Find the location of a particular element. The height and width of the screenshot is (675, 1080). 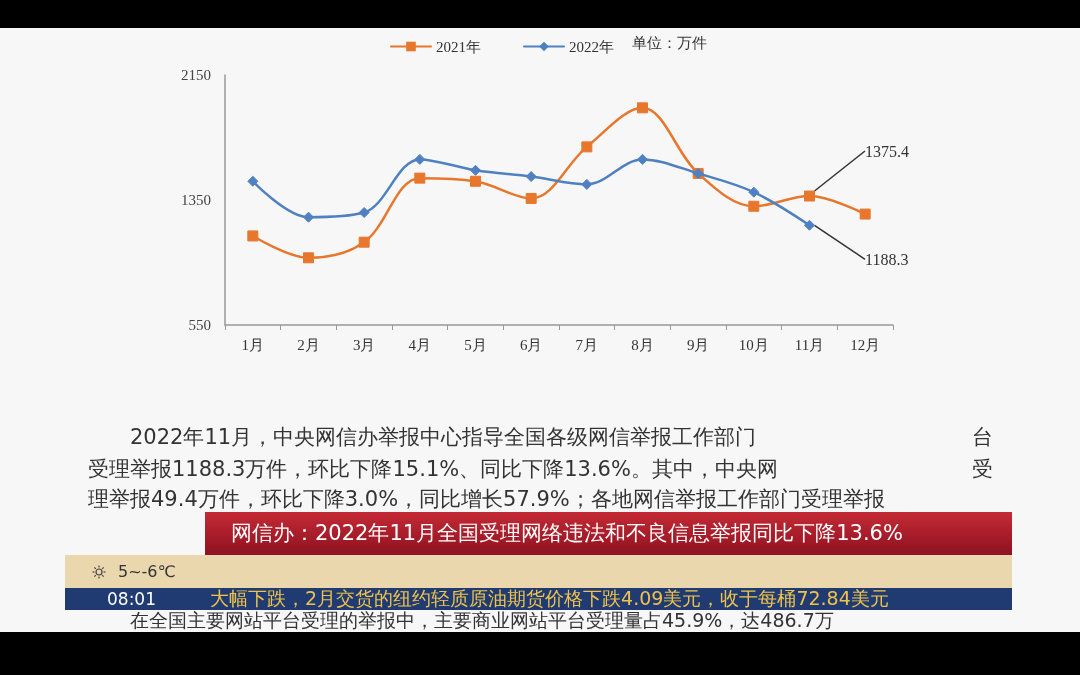

x-tick-label: 5月 is located at coordinates (475, 344).